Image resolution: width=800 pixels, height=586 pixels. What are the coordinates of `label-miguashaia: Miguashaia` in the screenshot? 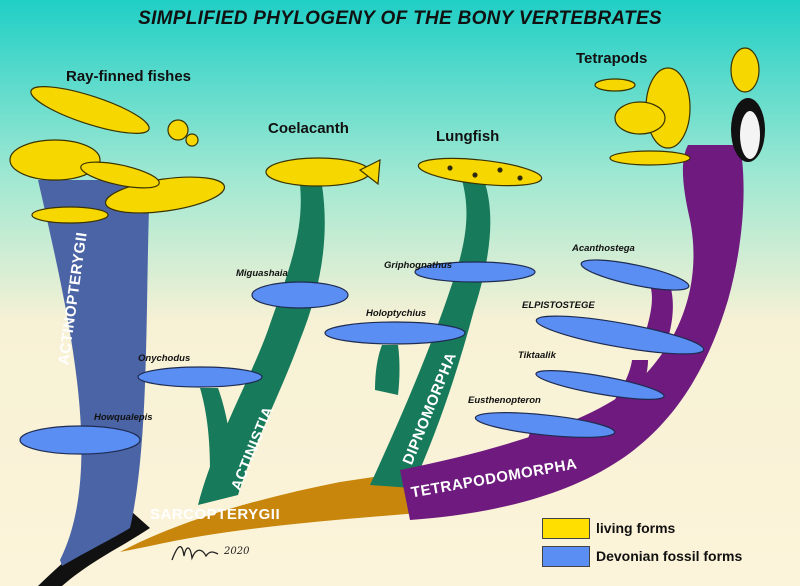 It's located at (262, 273).